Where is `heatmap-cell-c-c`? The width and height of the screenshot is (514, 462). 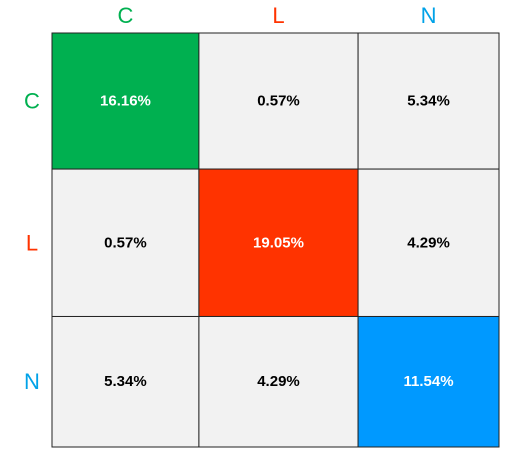
heatmap-cell-c-c is located at coordinates (125, 101).